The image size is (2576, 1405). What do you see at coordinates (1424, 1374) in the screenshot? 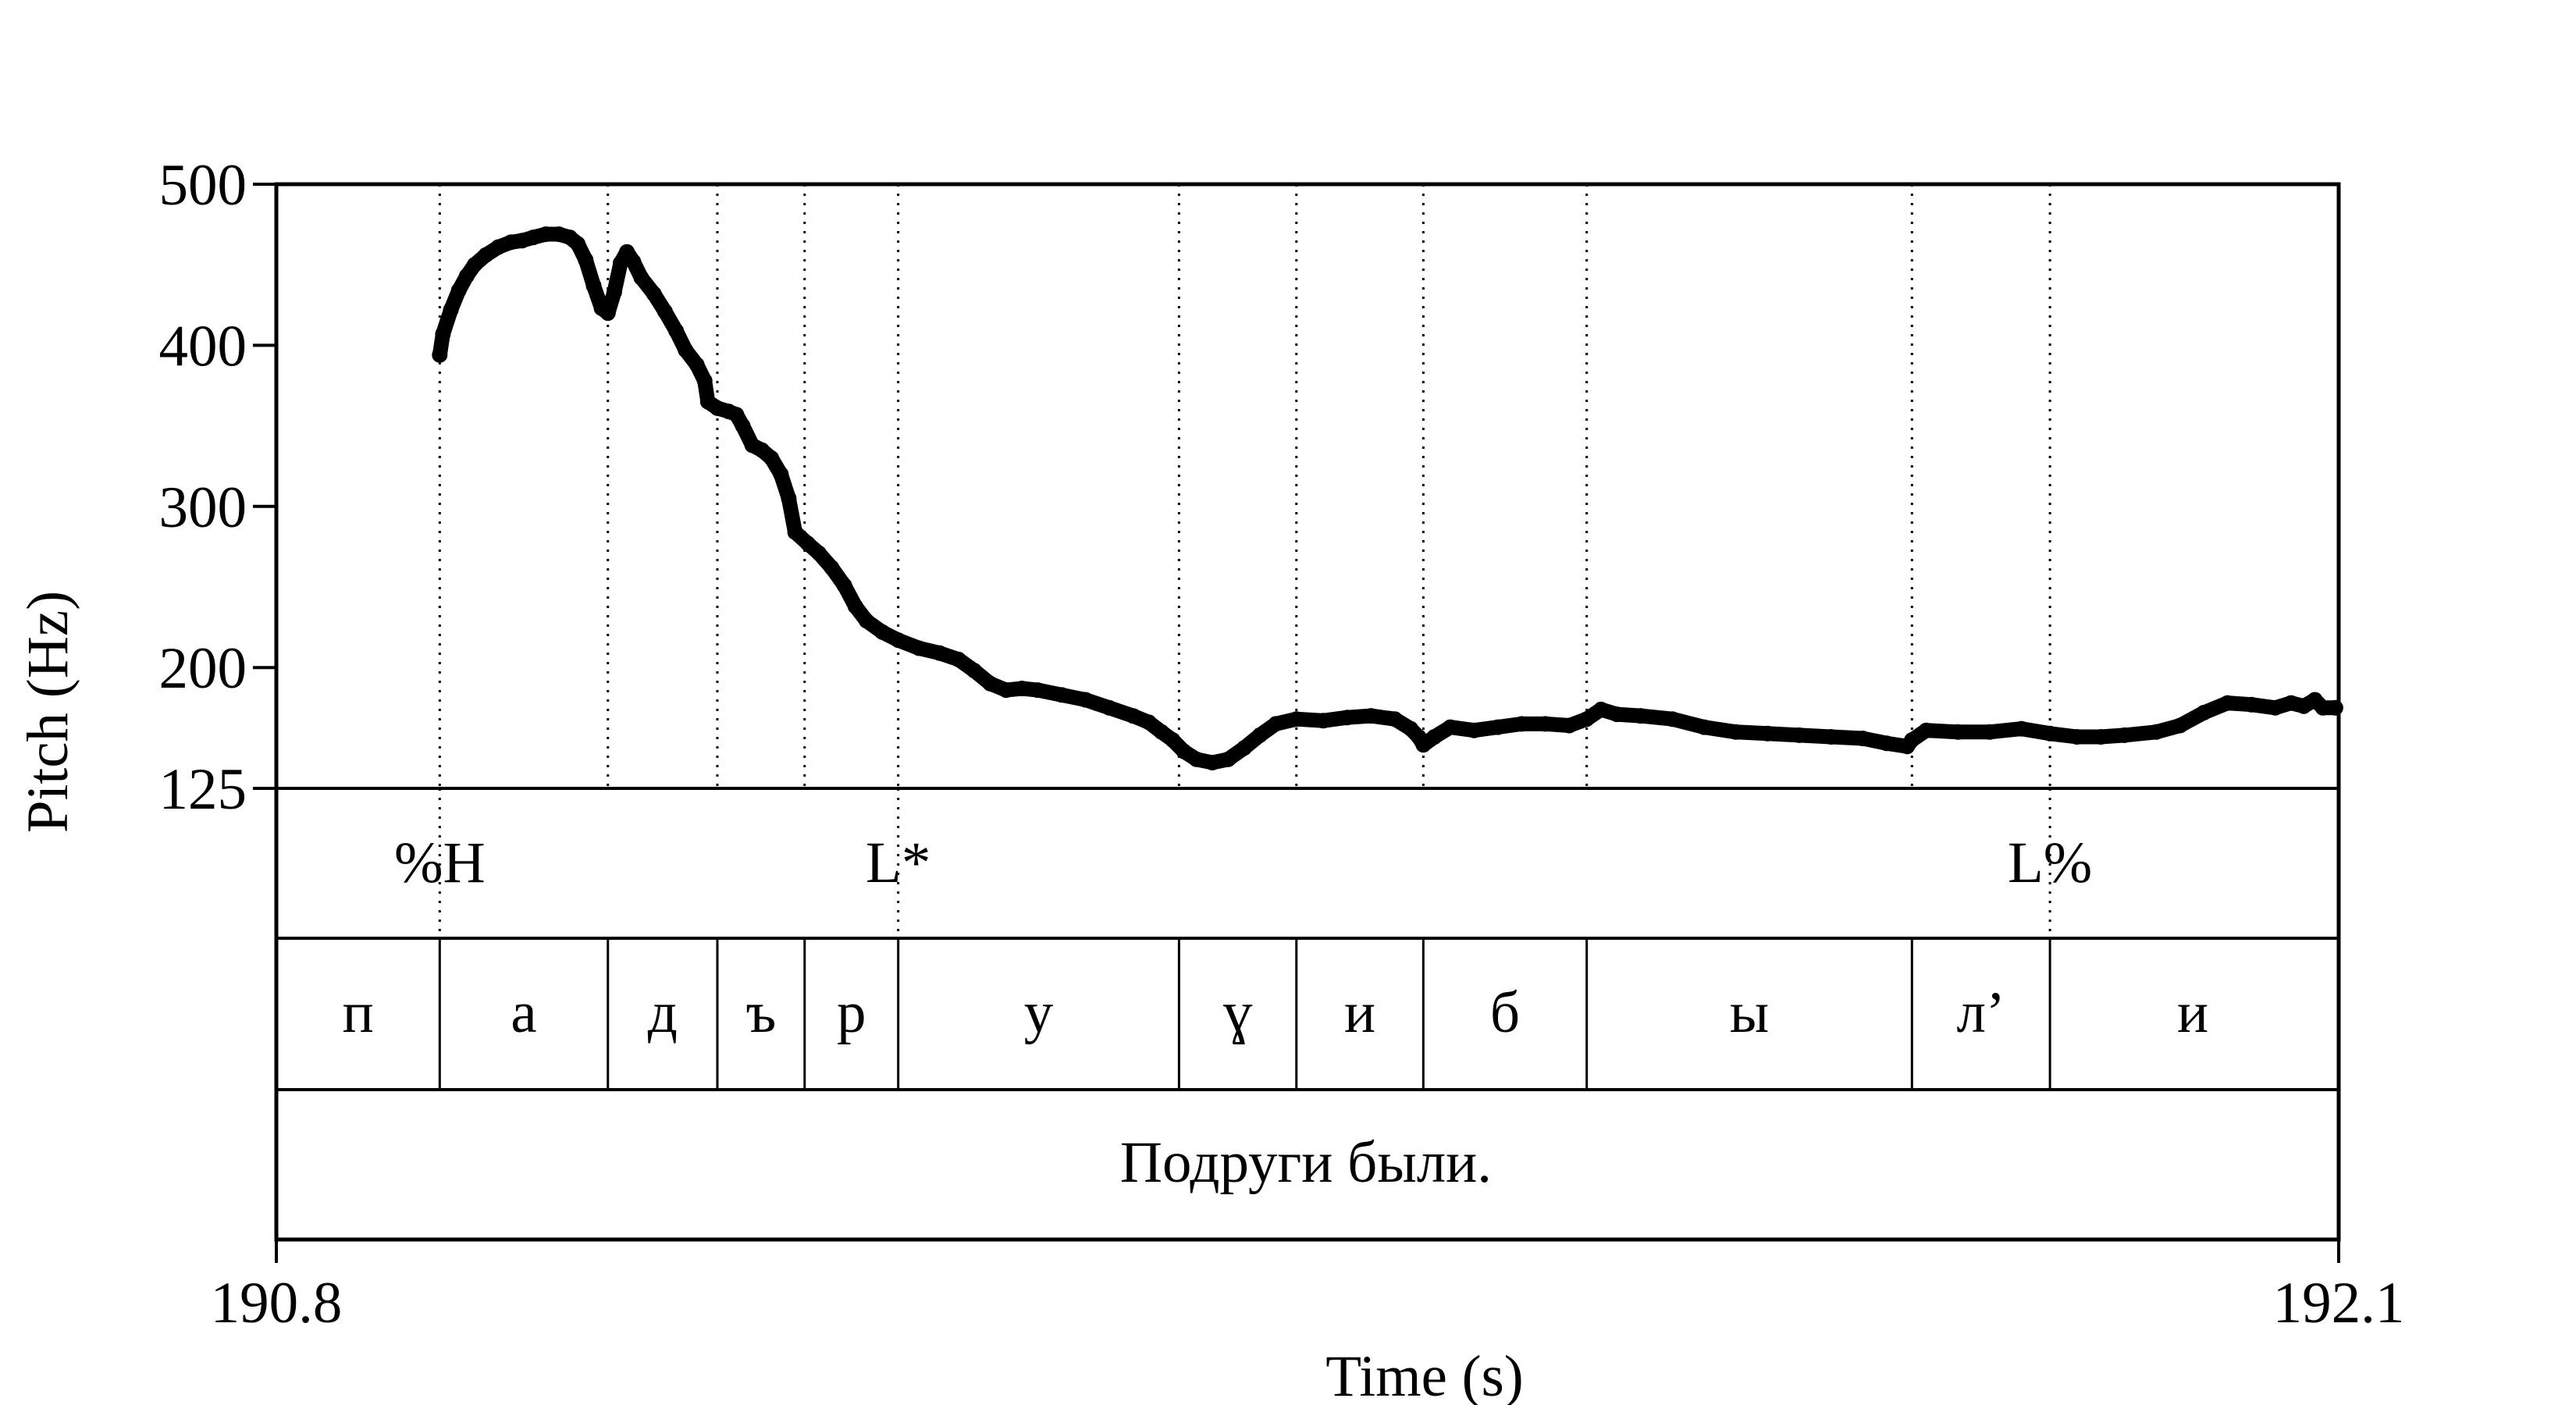
I see `x-axis-title: Time (s)` at bounding box center [1424, 1374].